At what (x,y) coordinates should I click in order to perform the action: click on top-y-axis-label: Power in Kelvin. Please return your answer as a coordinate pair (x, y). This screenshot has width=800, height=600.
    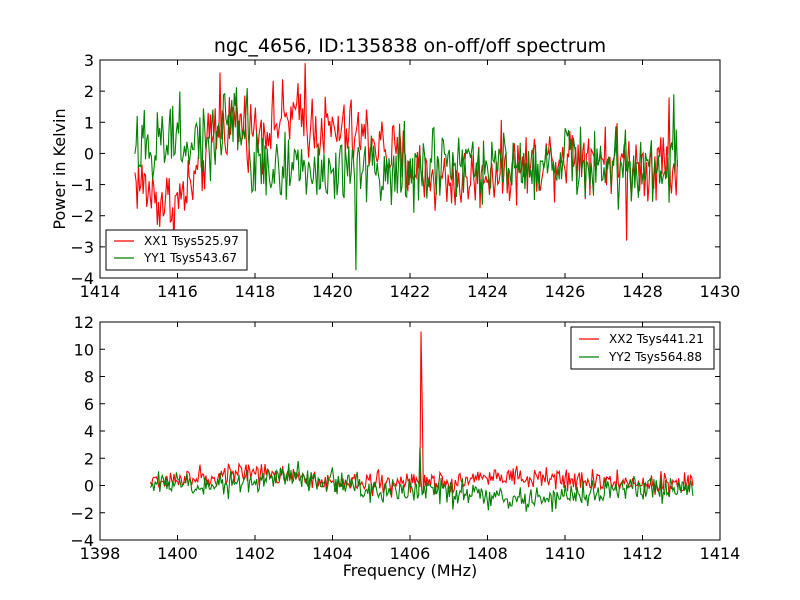
    Looking at the image, I should click on (59, 168).